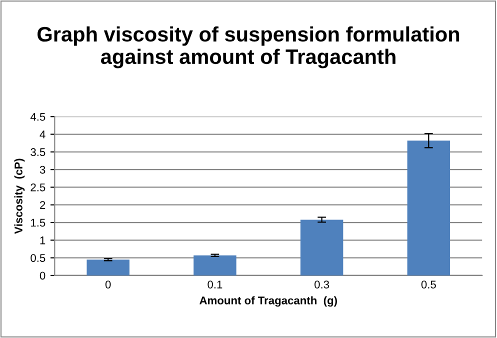  I want to click on y-tick-label: 2, so click(43, 205).